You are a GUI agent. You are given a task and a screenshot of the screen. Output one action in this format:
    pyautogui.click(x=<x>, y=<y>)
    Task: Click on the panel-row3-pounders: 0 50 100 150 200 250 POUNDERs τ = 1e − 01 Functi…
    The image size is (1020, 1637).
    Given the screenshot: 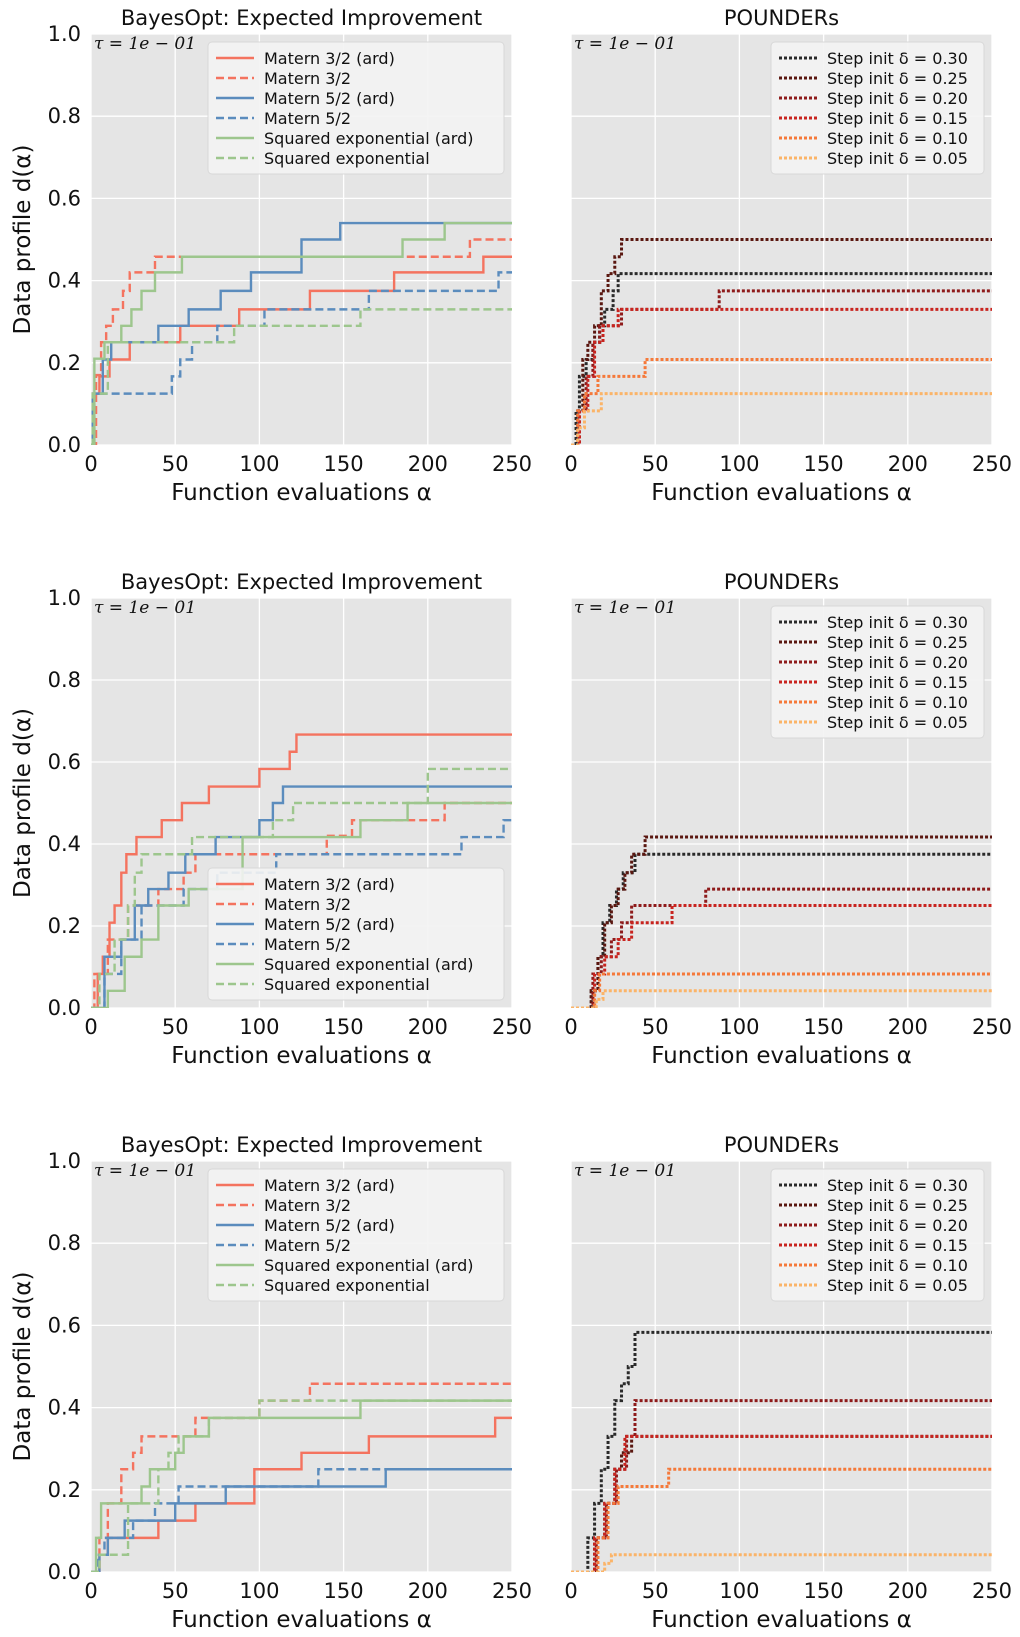 What is the action you would take?
    pyautogui.click(x=788, y=1383)
    